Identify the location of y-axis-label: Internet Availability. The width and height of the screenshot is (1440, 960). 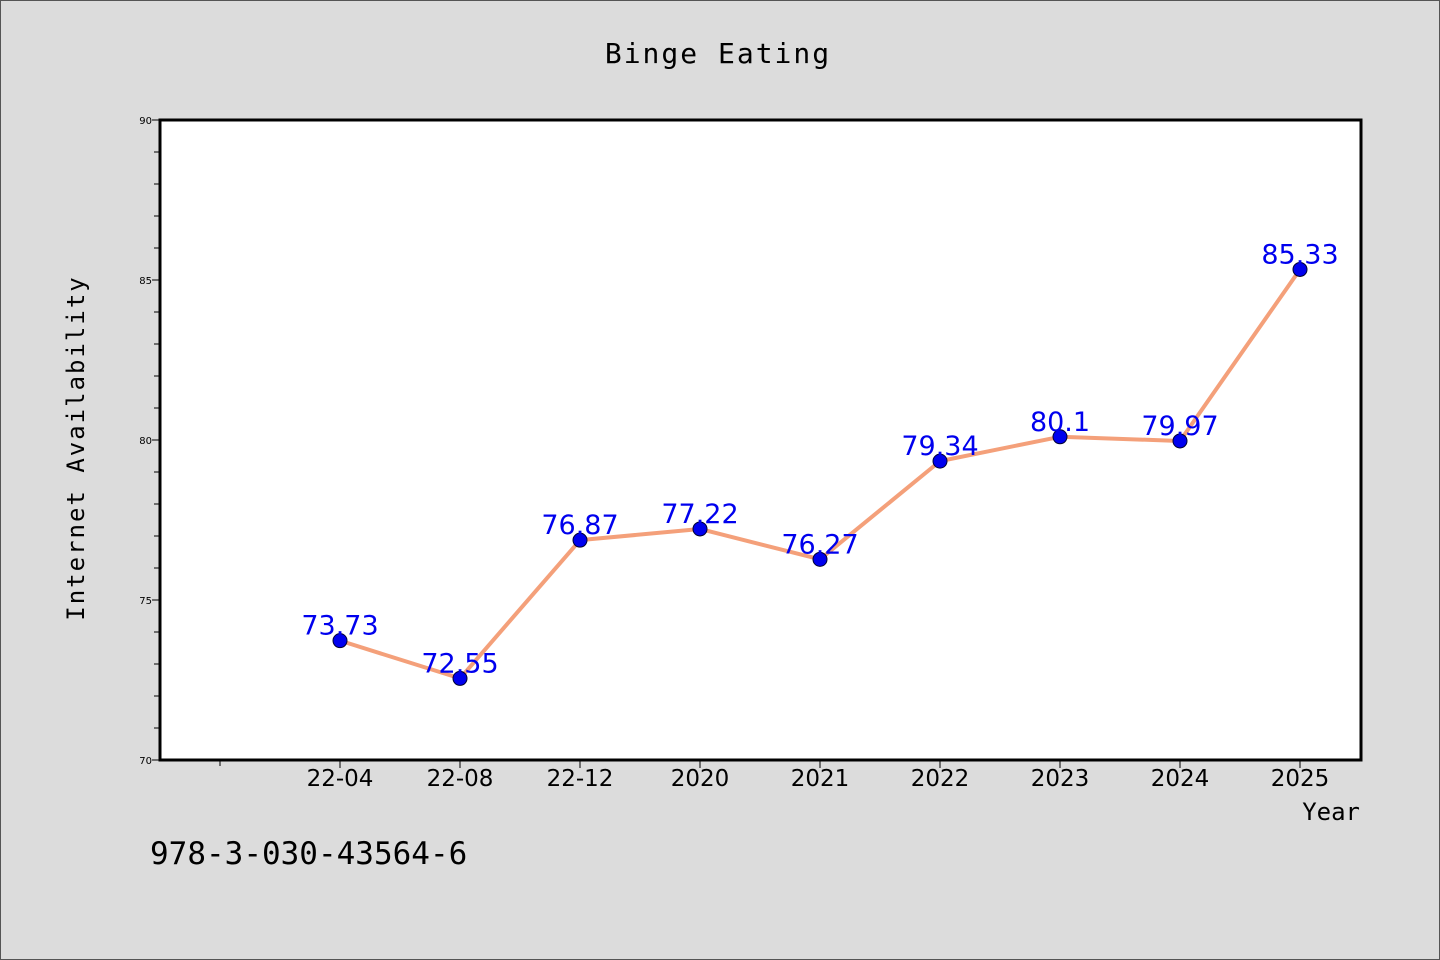
(76, 447).